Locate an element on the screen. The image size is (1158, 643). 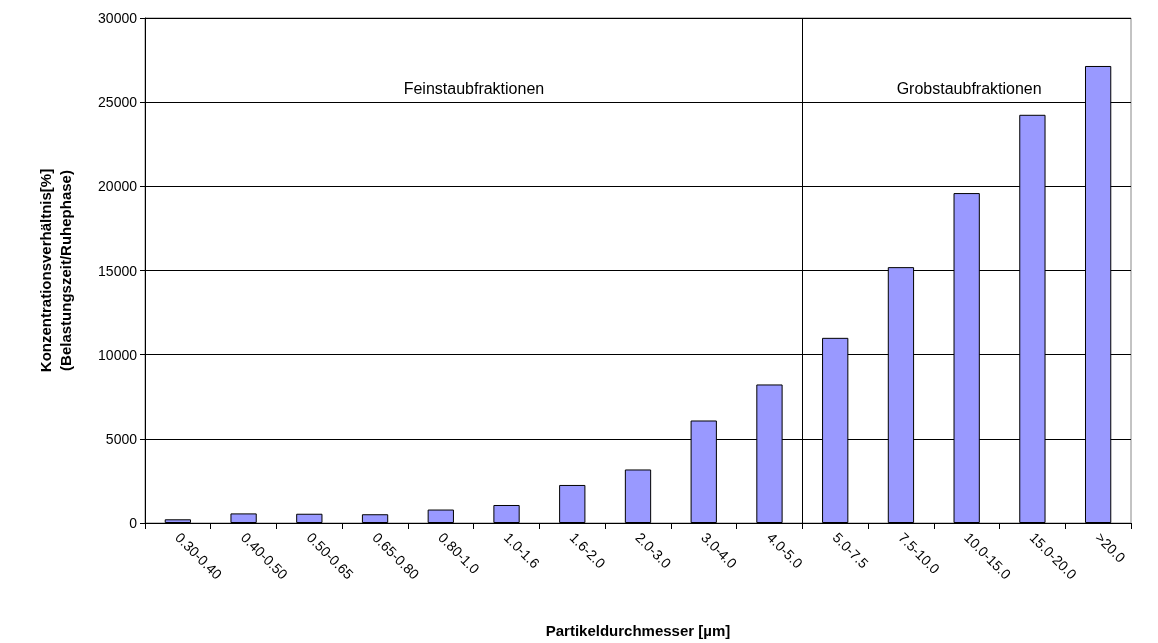
y-tick-label: 25000 is located at coordinates (118, 102).